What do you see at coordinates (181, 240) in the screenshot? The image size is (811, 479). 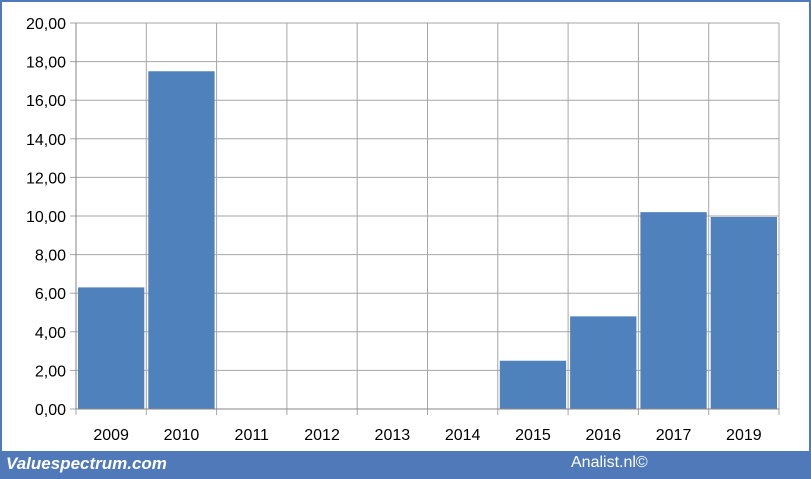 I see `bar-2010` at bounding box center [181, 240].